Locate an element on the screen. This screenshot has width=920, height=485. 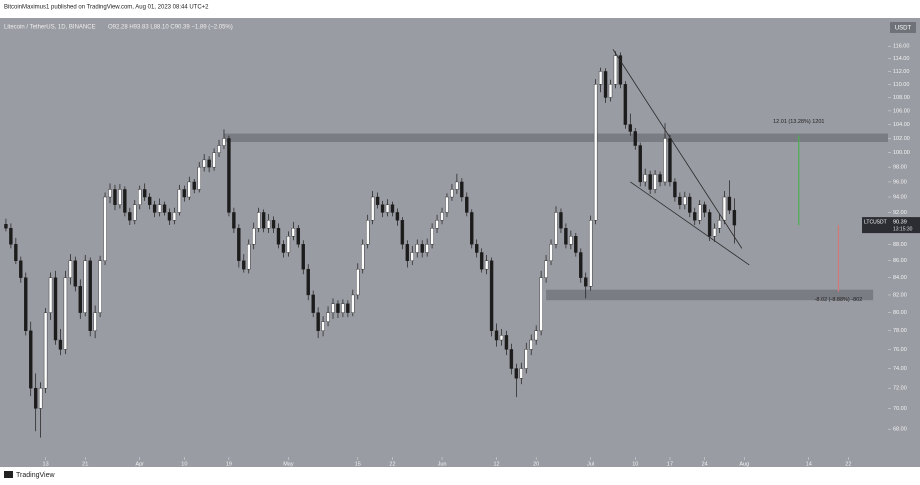
y-tick-label: 80.00 is located at coordinates (900, 313).